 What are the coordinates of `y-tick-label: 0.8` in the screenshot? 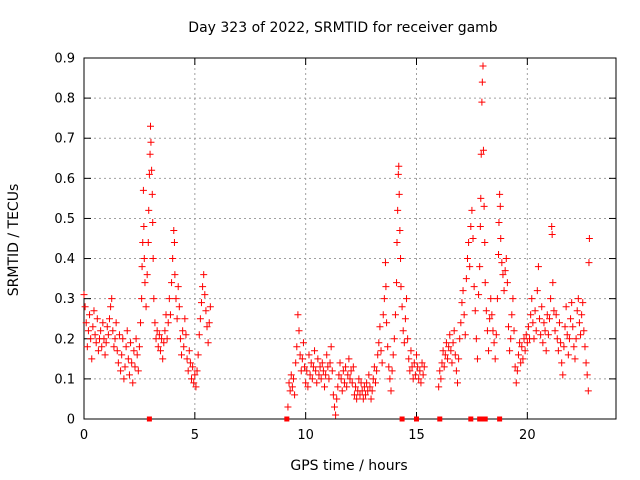 It's located at (64, 99).